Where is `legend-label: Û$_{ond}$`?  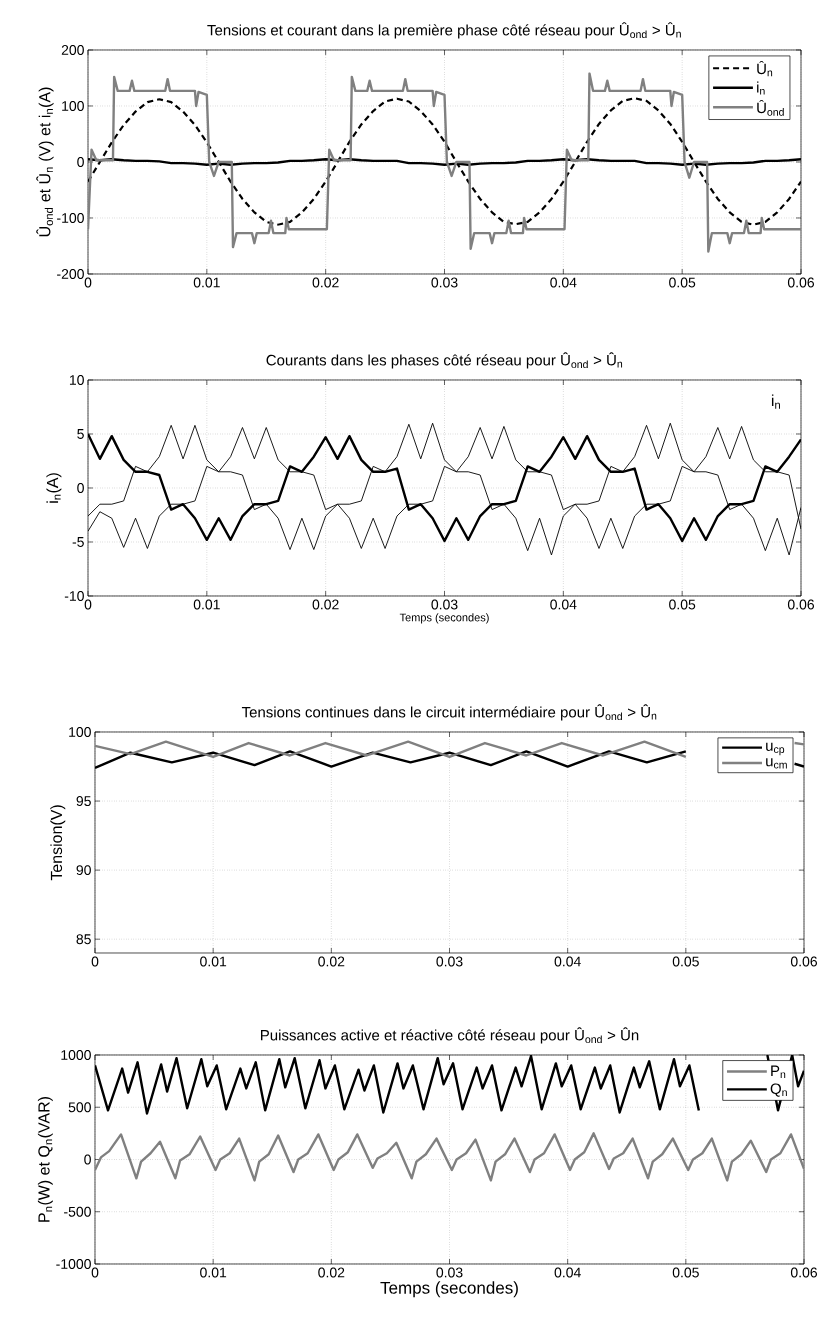 legend-label: Û$_{ond}$ is located at coordinates (770, 107).